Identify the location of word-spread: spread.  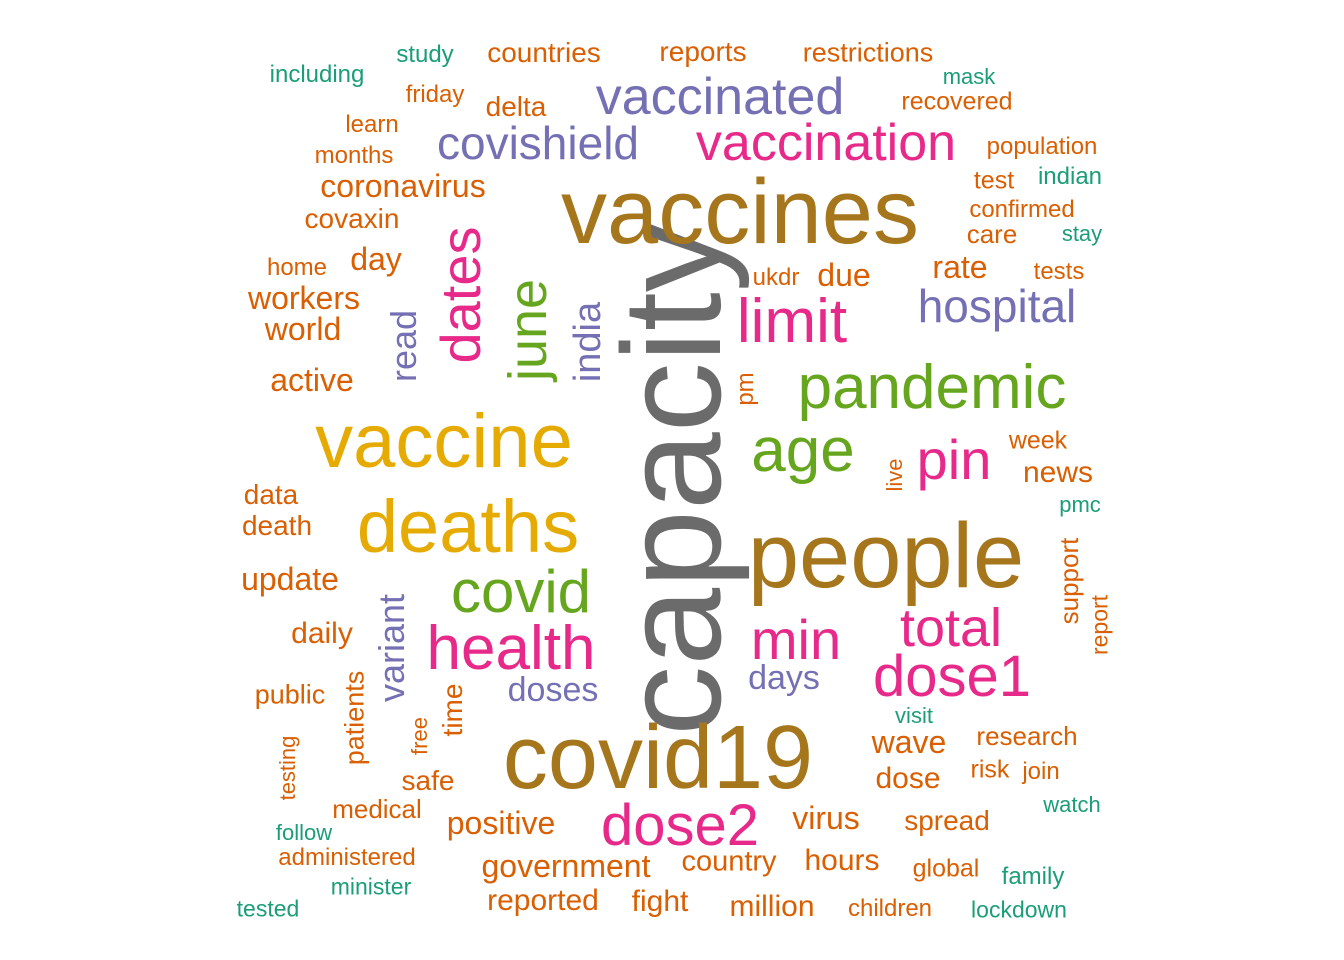
(947, 820).